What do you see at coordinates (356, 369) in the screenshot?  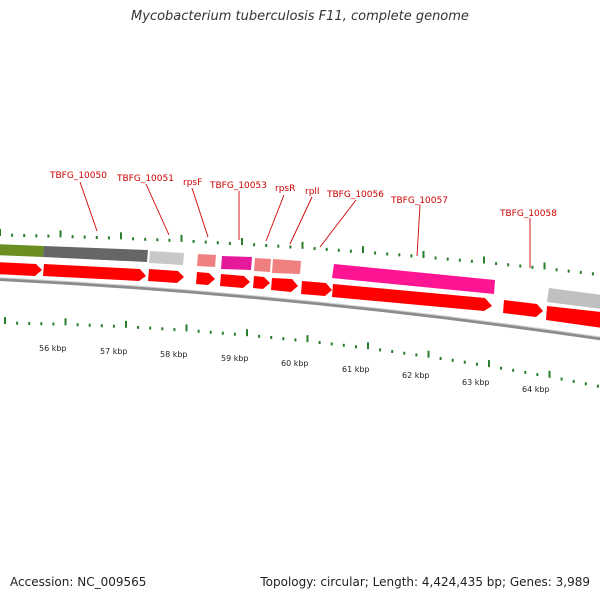 I see `scale-label: 61 kbp` at bounding box center [356, 369].